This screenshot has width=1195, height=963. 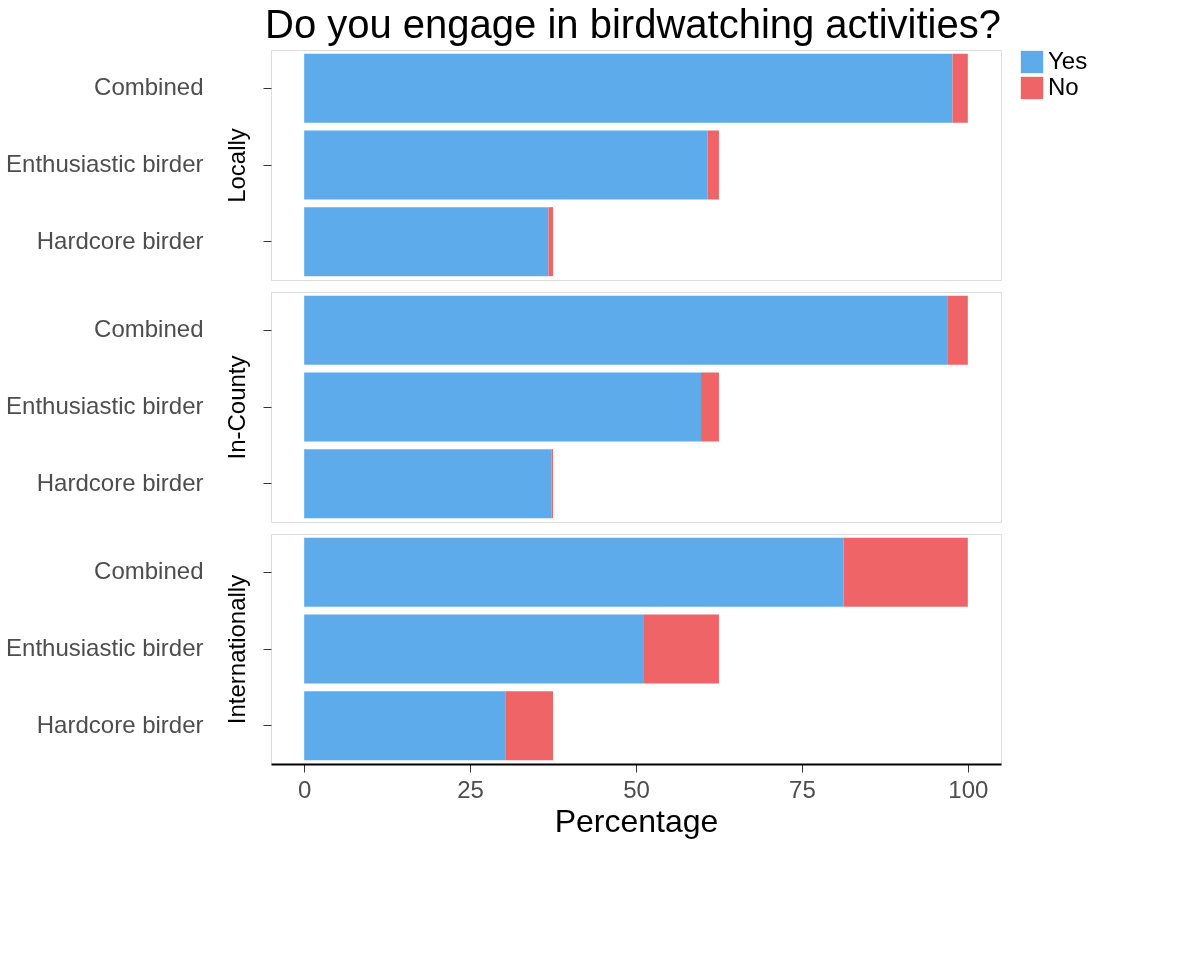 What do you see at coordinates (1068, 60) in the screenshot?
I see `legend-label: Yes` at bounding box center [1068, 60].